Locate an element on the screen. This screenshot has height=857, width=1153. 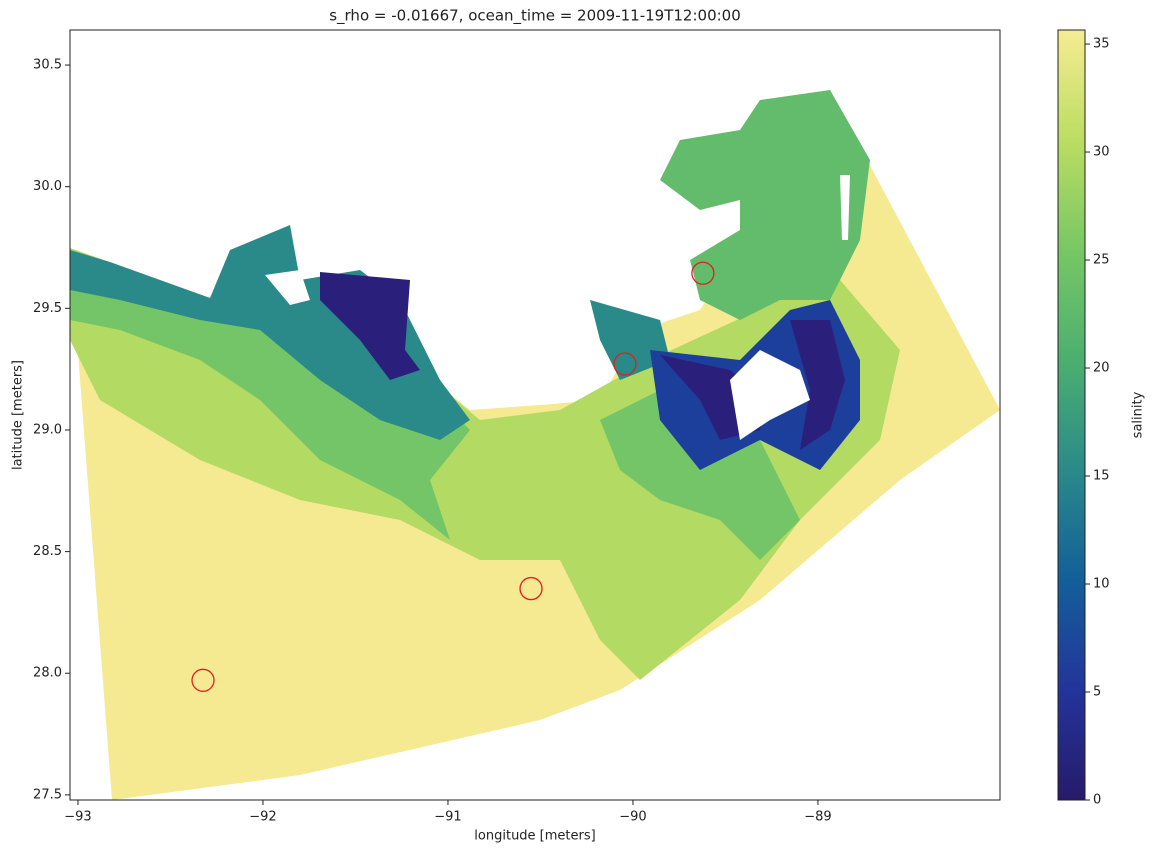
colorbar-tick-label: 10 is located at coordinates (1101, 584).